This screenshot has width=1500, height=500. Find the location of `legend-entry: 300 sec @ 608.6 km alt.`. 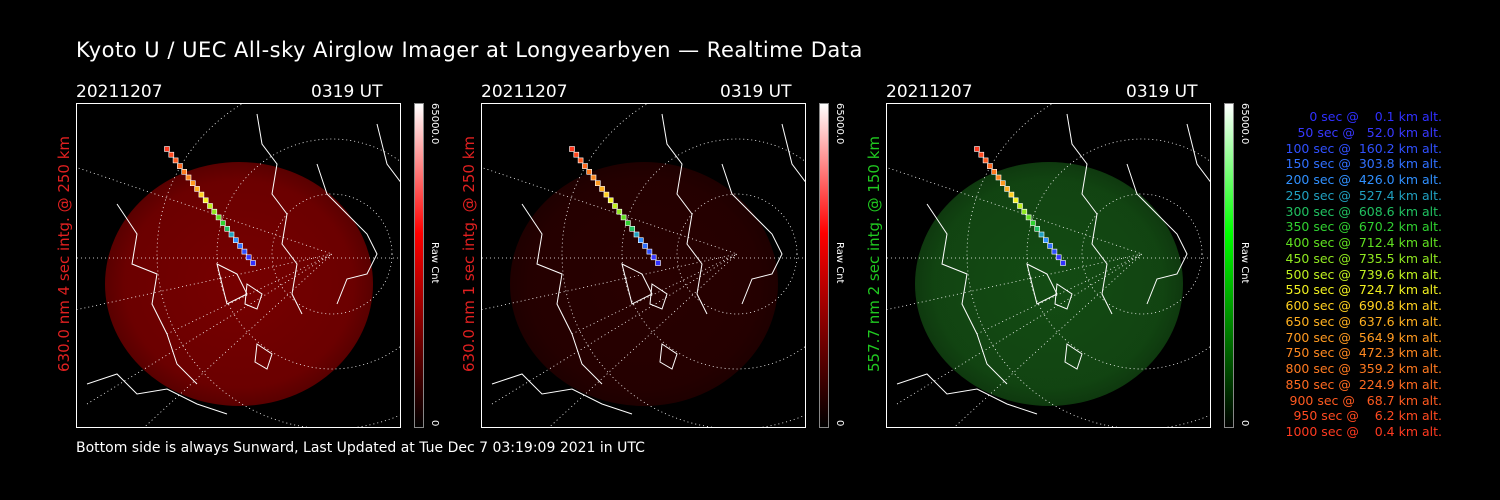

legend-entry: 300 sec @ 608.6 km alt. is located at coordinates (1362, 211).